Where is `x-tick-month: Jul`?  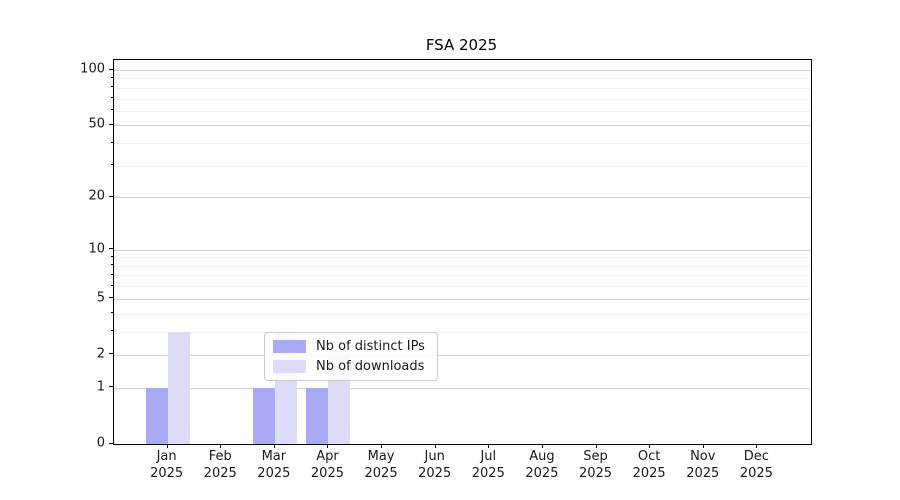 x-tick-month: Jul is located at coordinates (488, 456).